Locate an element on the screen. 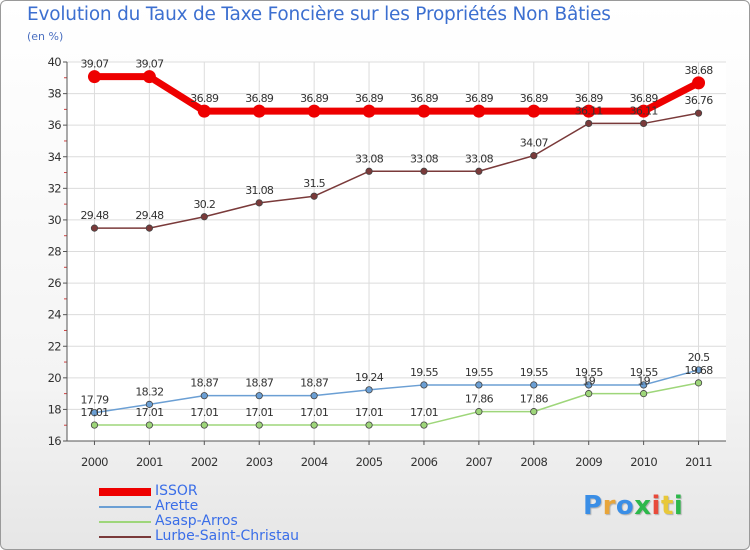  data-label: 30.2 is located at coordinates (204, 204).